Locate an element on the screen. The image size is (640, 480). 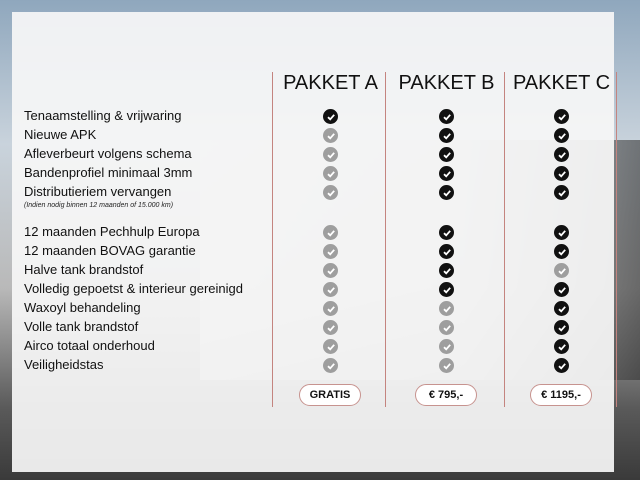
price-button: € 1195,- is located at coordinates (561, 395).